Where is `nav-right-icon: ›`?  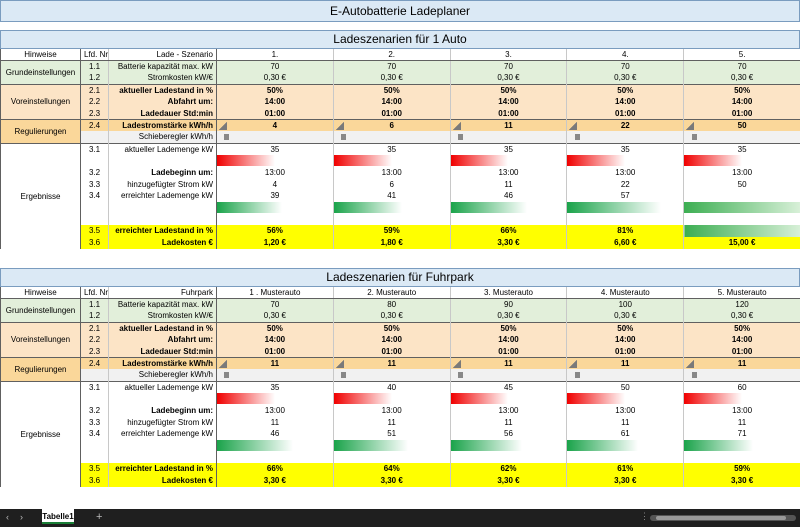 nav-right-icon: › is located at coordinates (21, 517).